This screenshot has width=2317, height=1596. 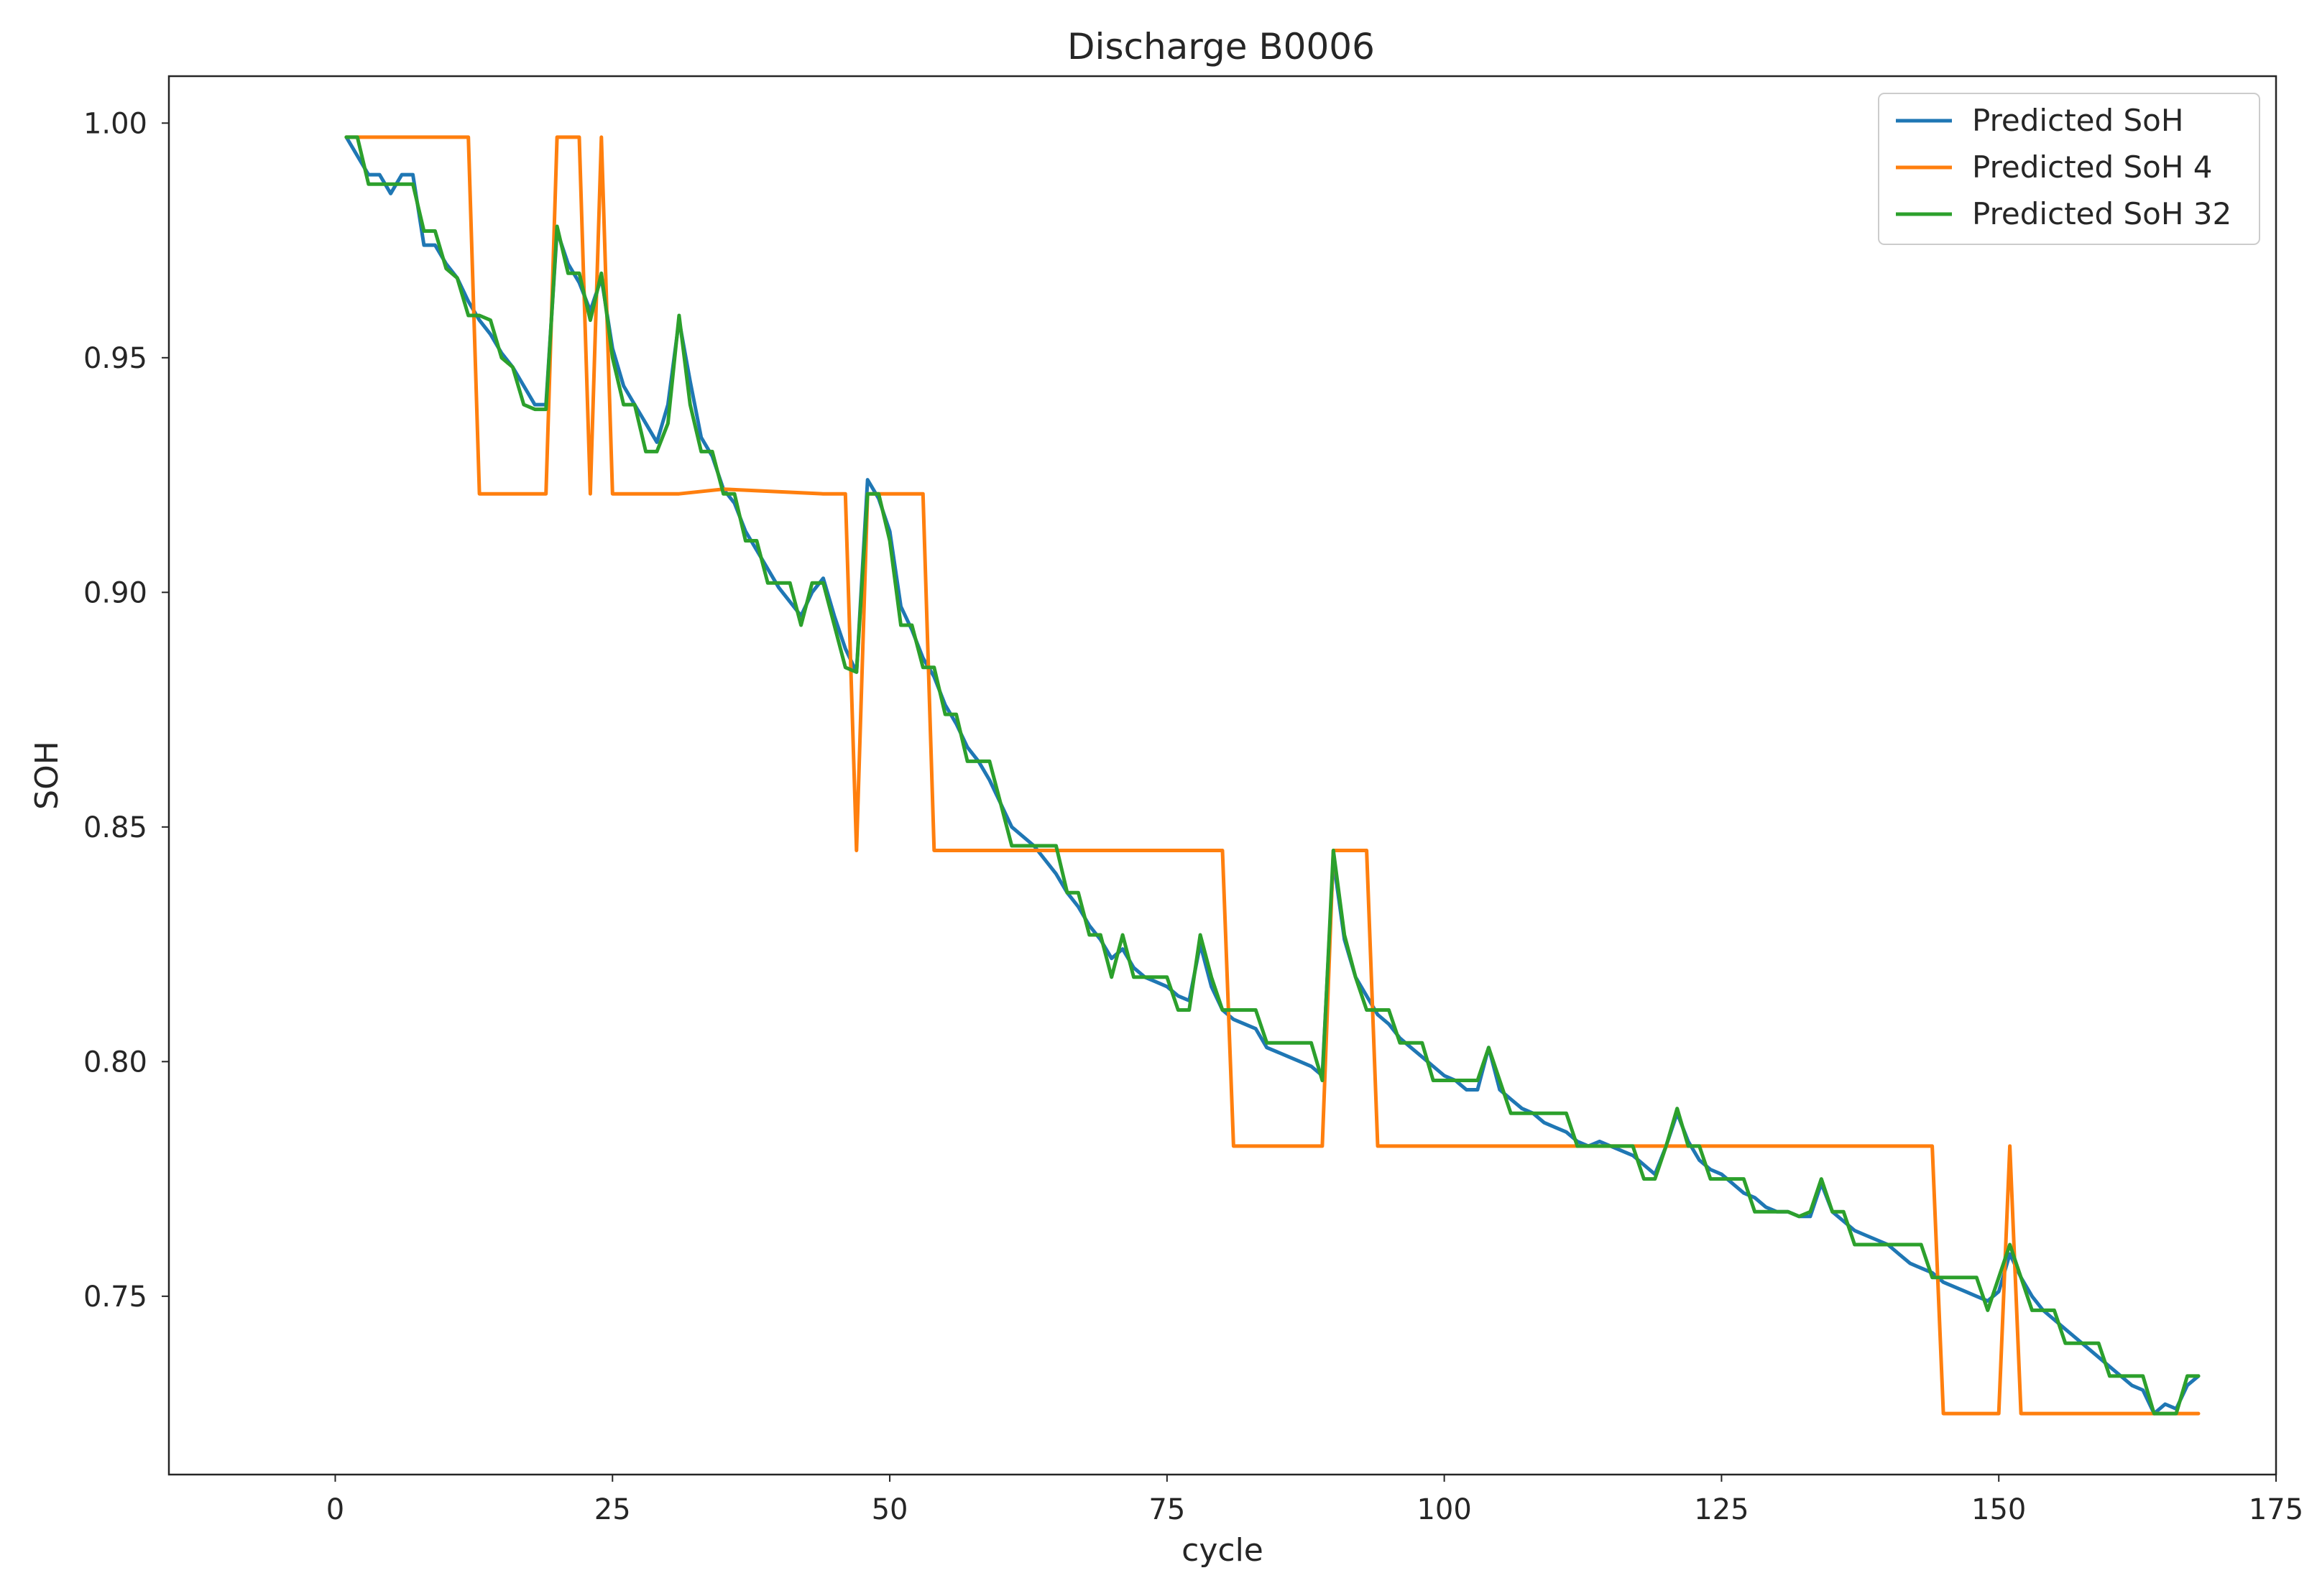 I want to click on legend-box, so click(x=2069, y=169).